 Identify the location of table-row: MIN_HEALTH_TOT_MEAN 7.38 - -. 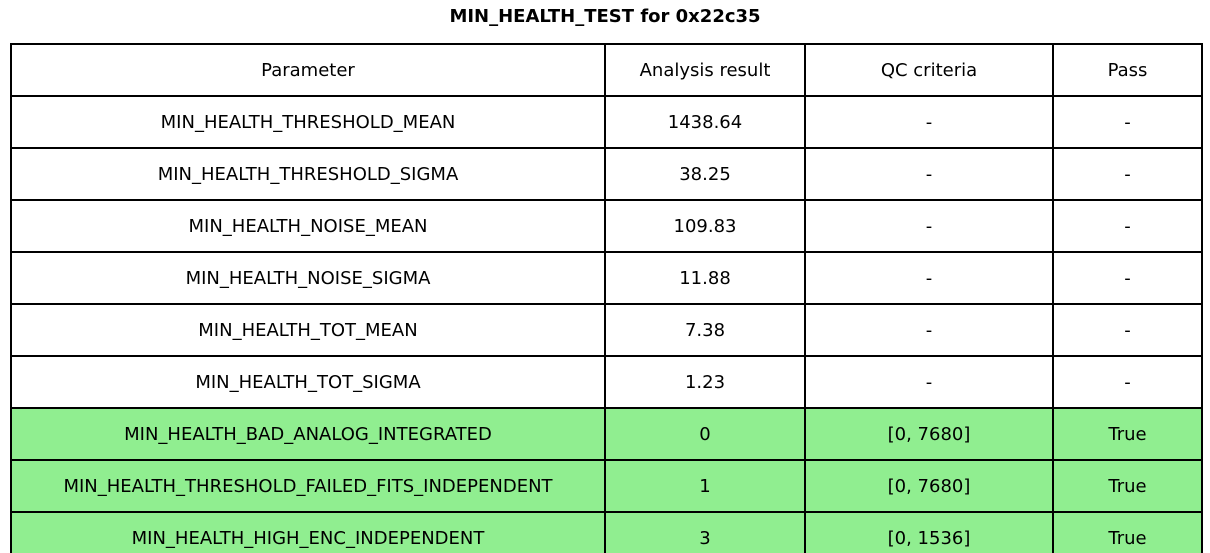
(606, 330).